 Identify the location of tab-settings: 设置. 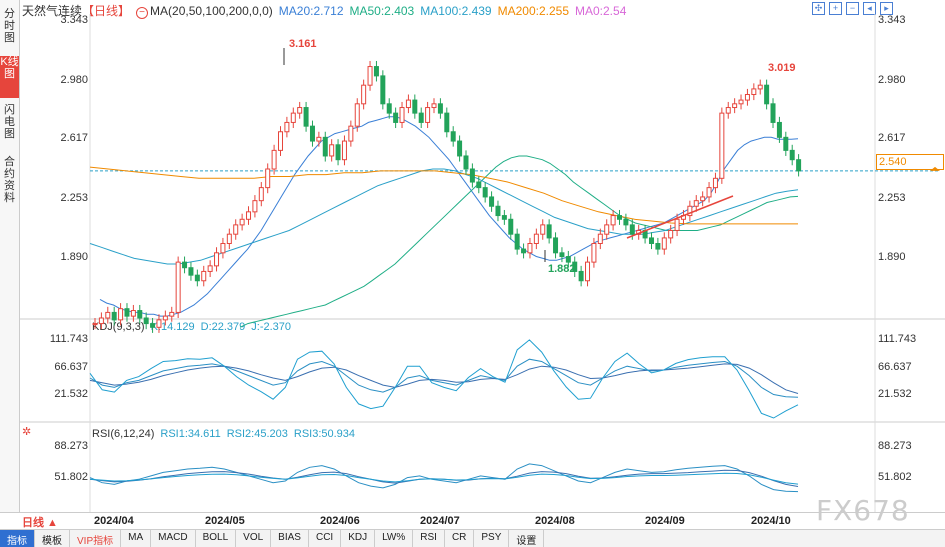
(526, 538).